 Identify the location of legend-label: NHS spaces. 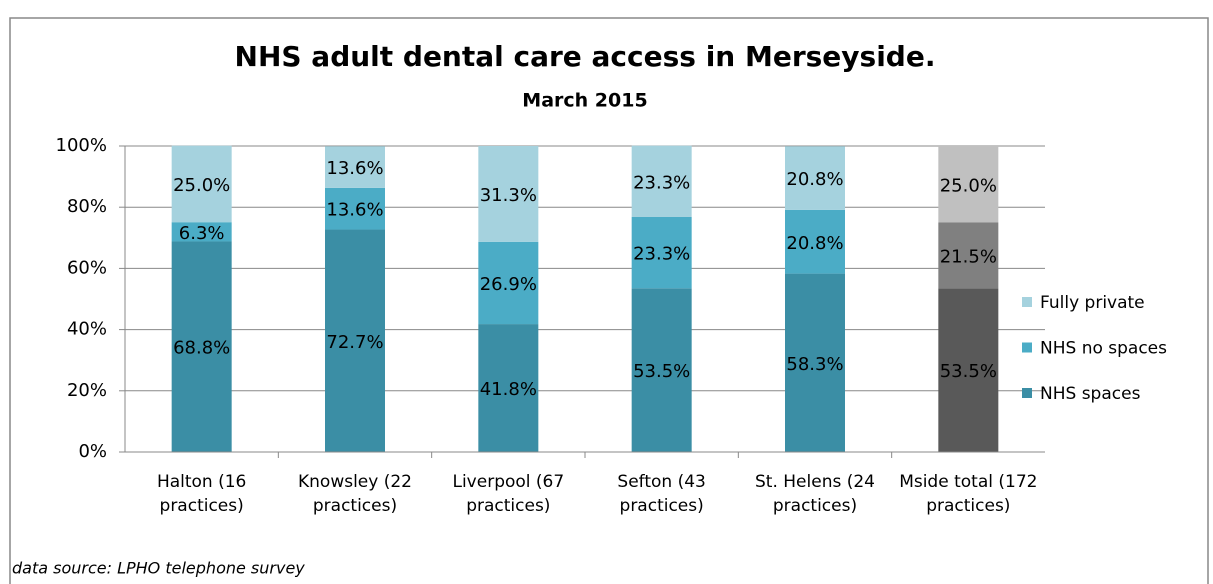
(1090, 394).